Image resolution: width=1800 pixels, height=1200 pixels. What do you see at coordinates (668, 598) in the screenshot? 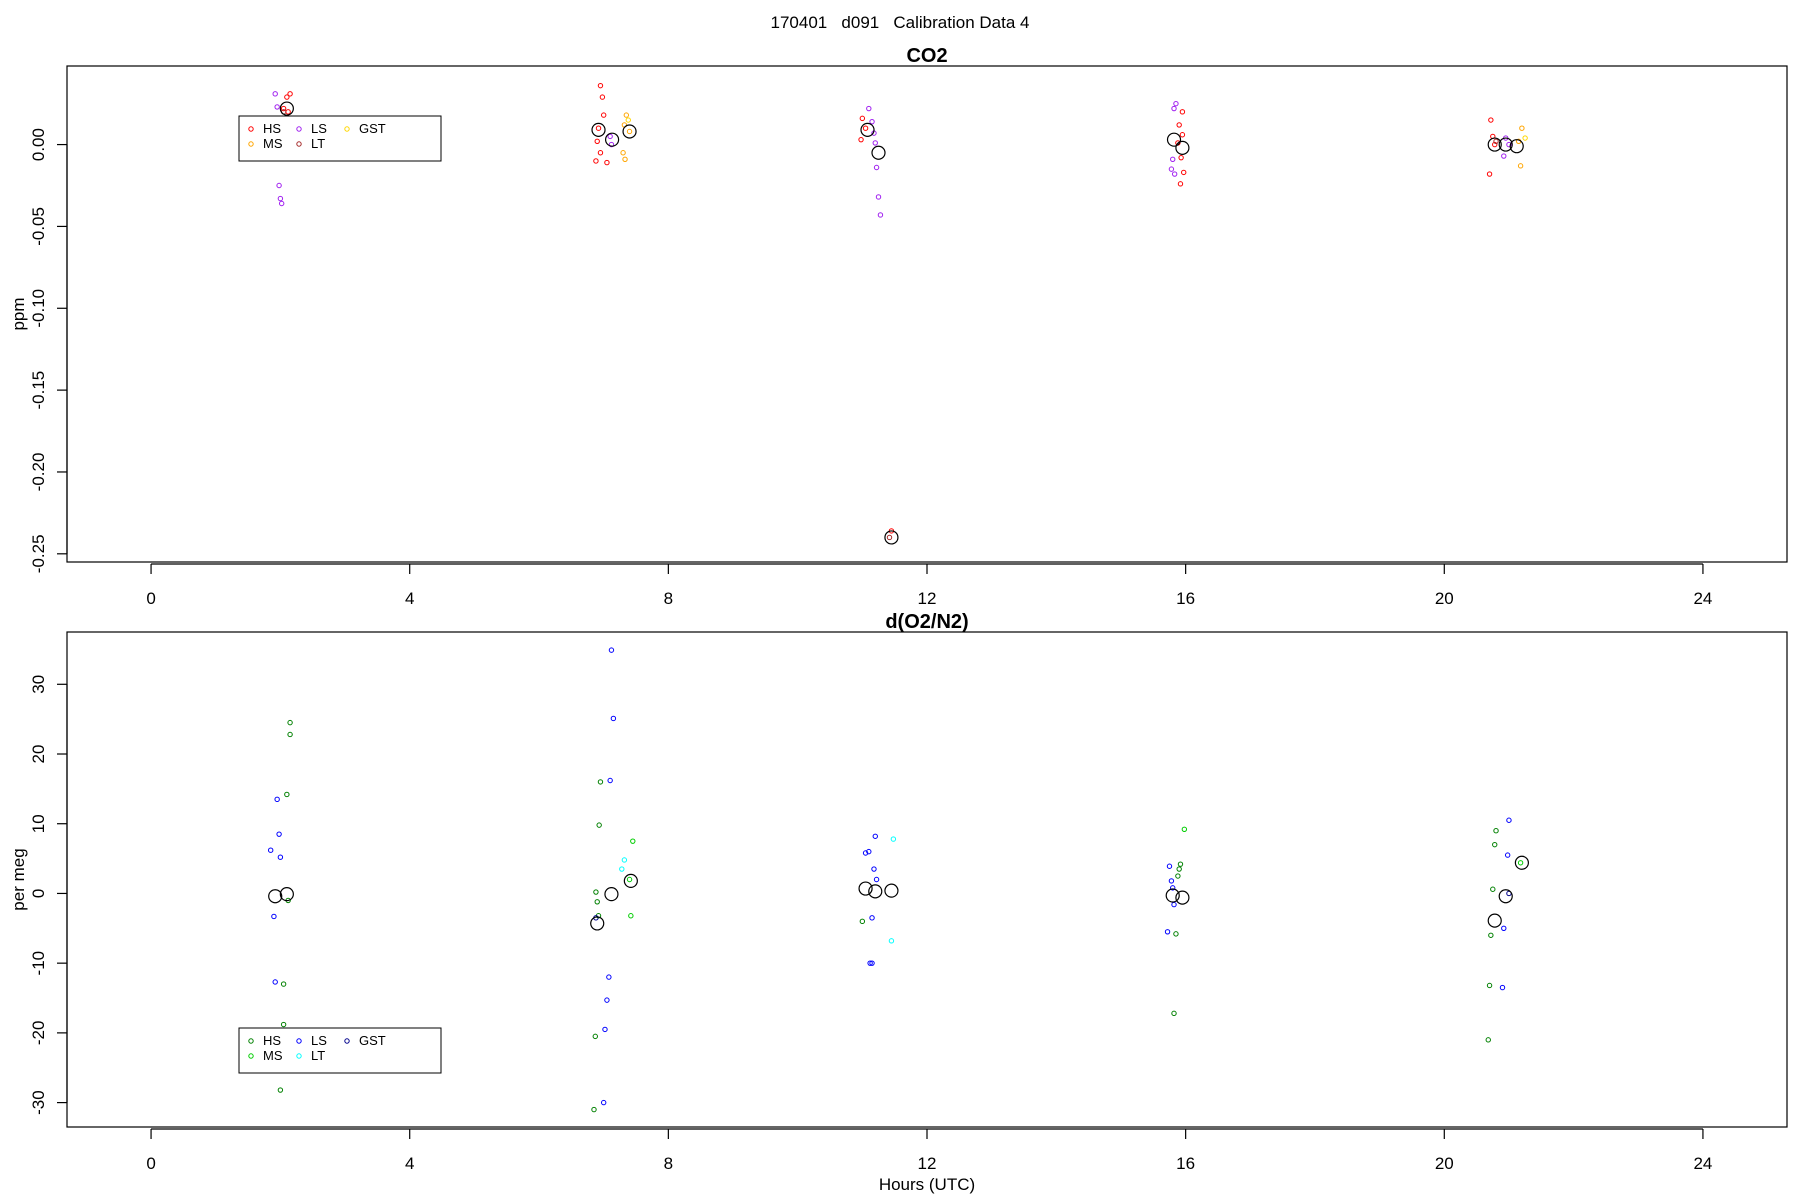
I see `x-tick-label: 8` at bounding box center [668, 598].